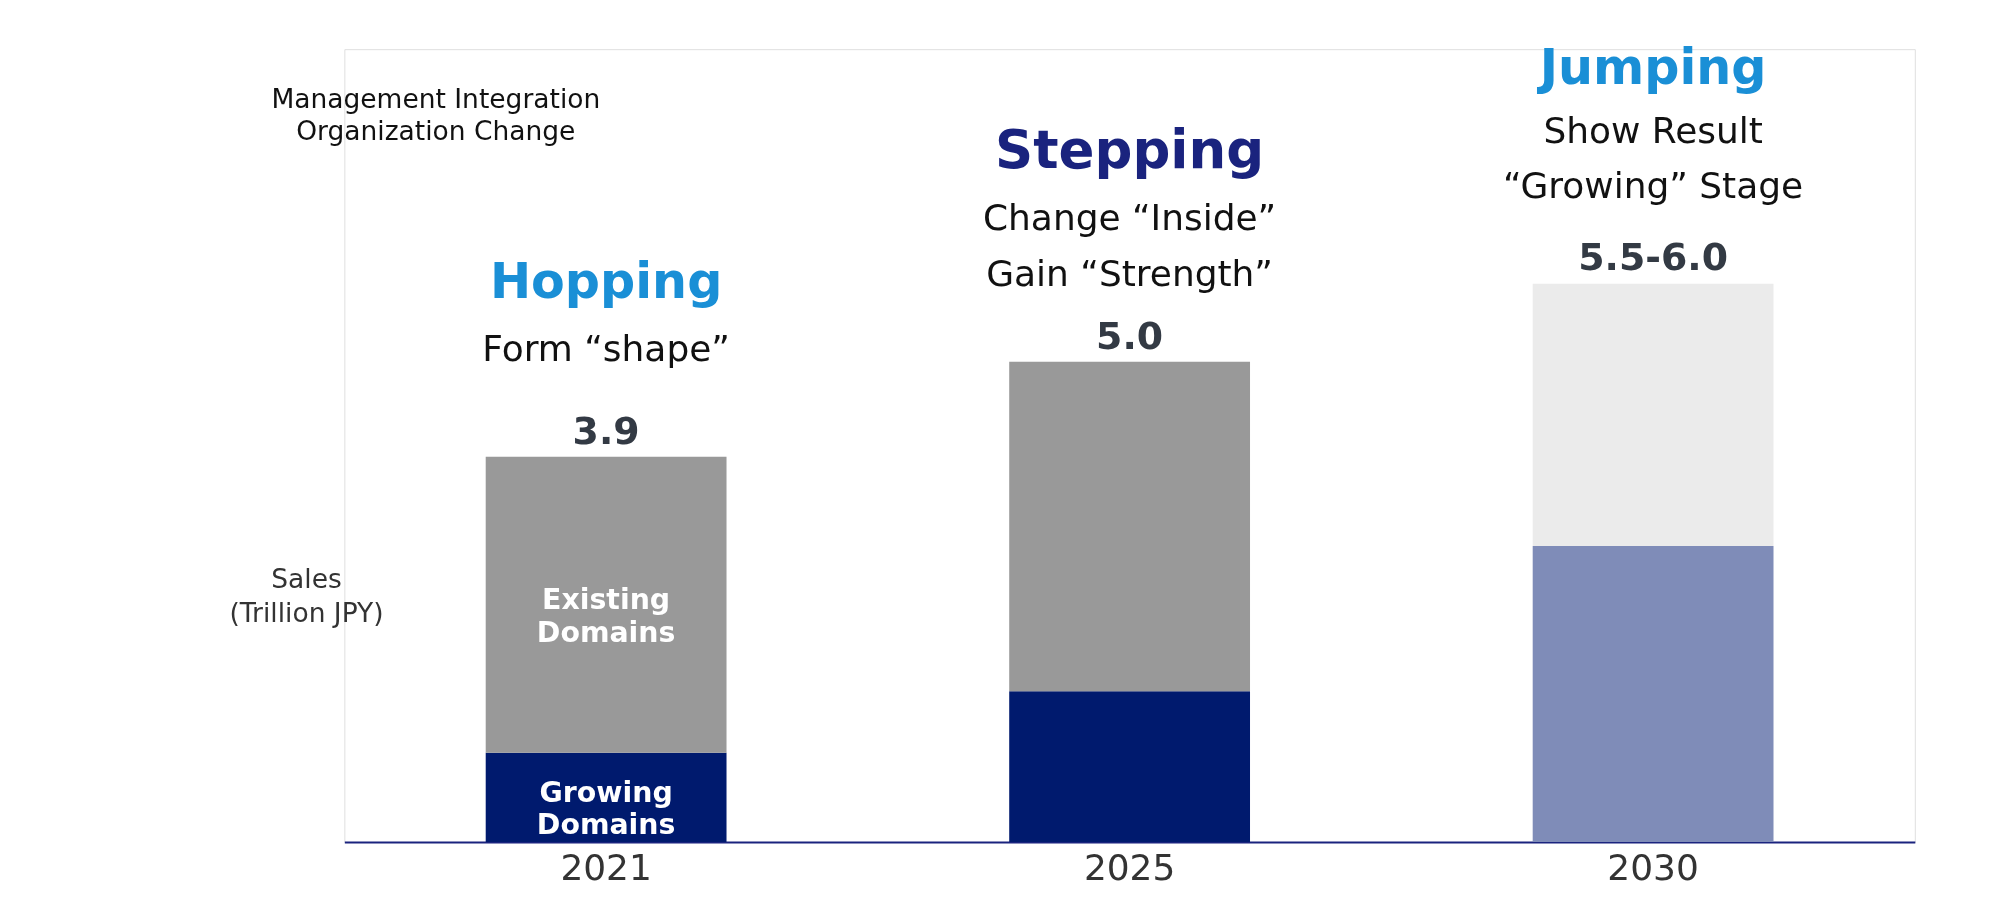 This screenshot has width=2000, height=916. What do you see at coordinates (1129, 868) in the screenshot?
I see `x-tick-label: 2025` at bounding box center [1129, 868].